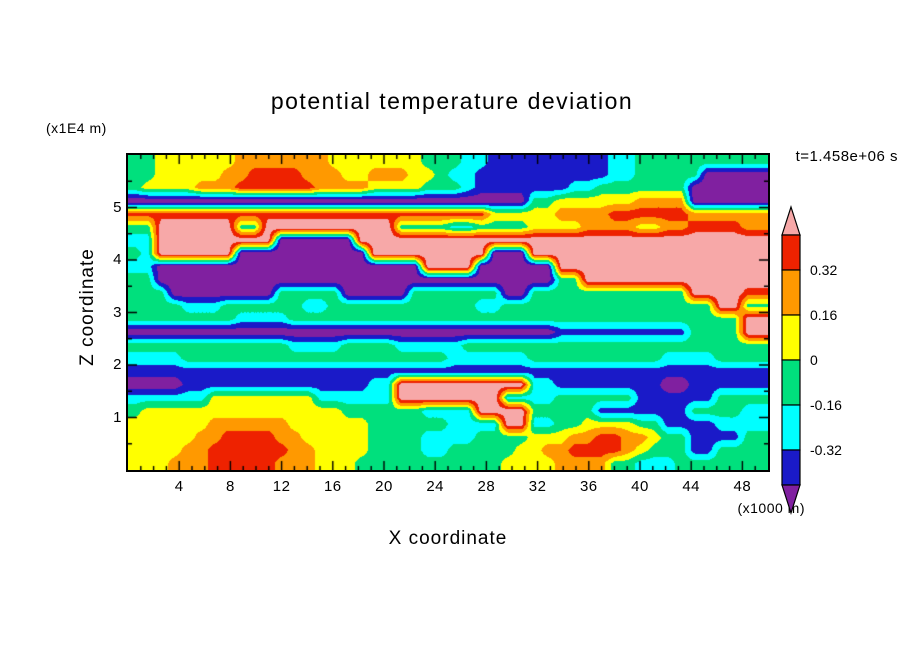 This screenshot has width=904, height=654. I want to click on x-tick-label: 36, so click(588, 486).